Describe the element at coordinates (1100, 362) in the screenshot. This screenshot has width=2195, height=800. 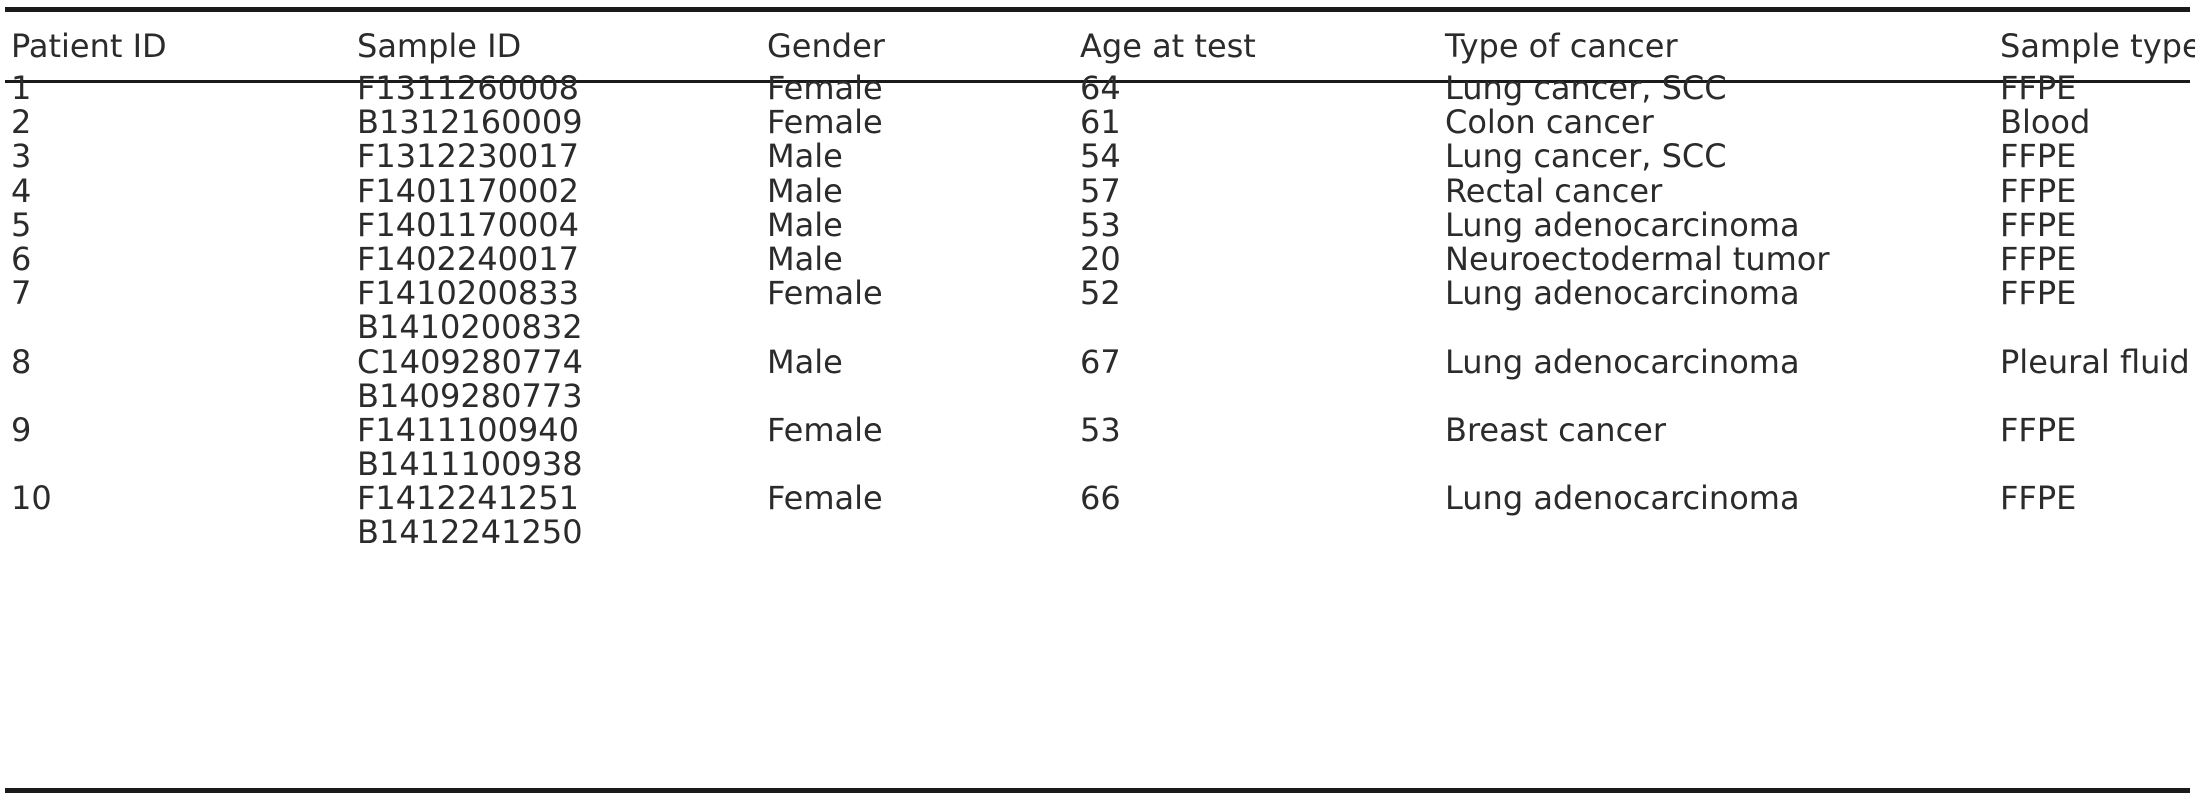
I see `cell-age: 67` at that location.